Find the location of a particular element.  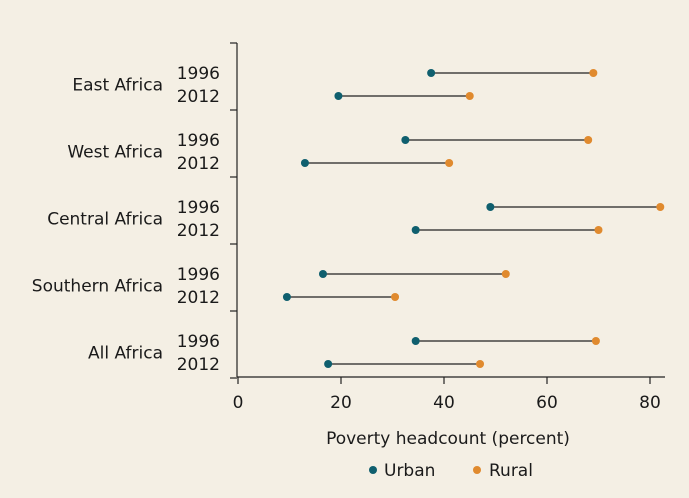

x-tick-label: 40 is located at coordinates (444, 403).